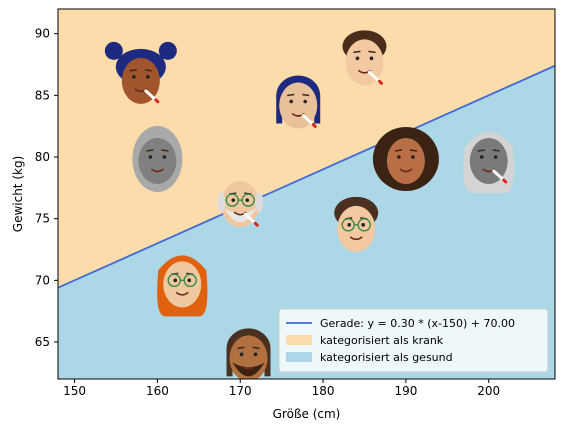 The height and width of the screenshot is (433, 564). What do you see at coordinates (386, 357) in the screenshot?
I see `legend-label-gesund: kategorisiert als gesund` at bounding box center [386, 357].